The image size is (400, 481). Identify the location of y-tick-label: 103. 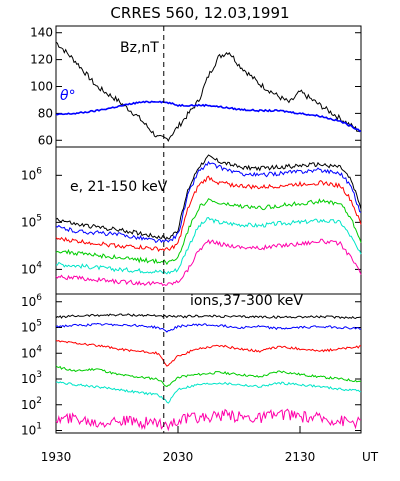
(31, 378).